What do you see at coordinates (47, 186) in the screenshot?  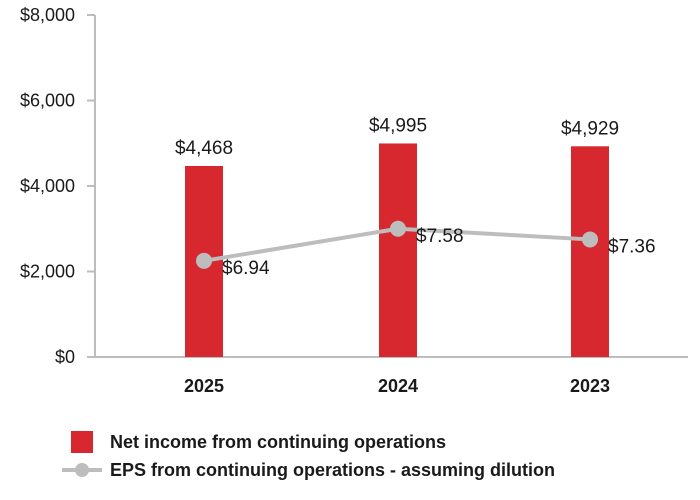 I see `y-tick-label: $4,000` at bounding box center [47, 186].